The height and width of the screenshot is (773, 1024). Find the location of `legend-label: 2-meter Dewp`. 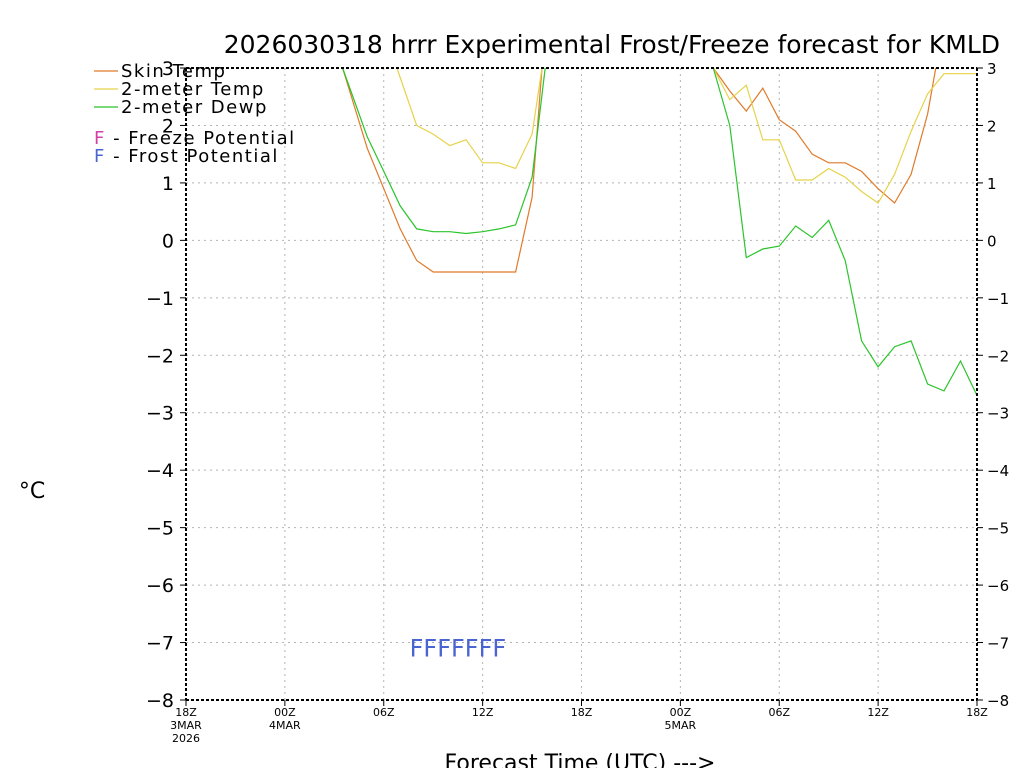

legend-label: 2-meter Dewp is located at coordinates (194, 107).